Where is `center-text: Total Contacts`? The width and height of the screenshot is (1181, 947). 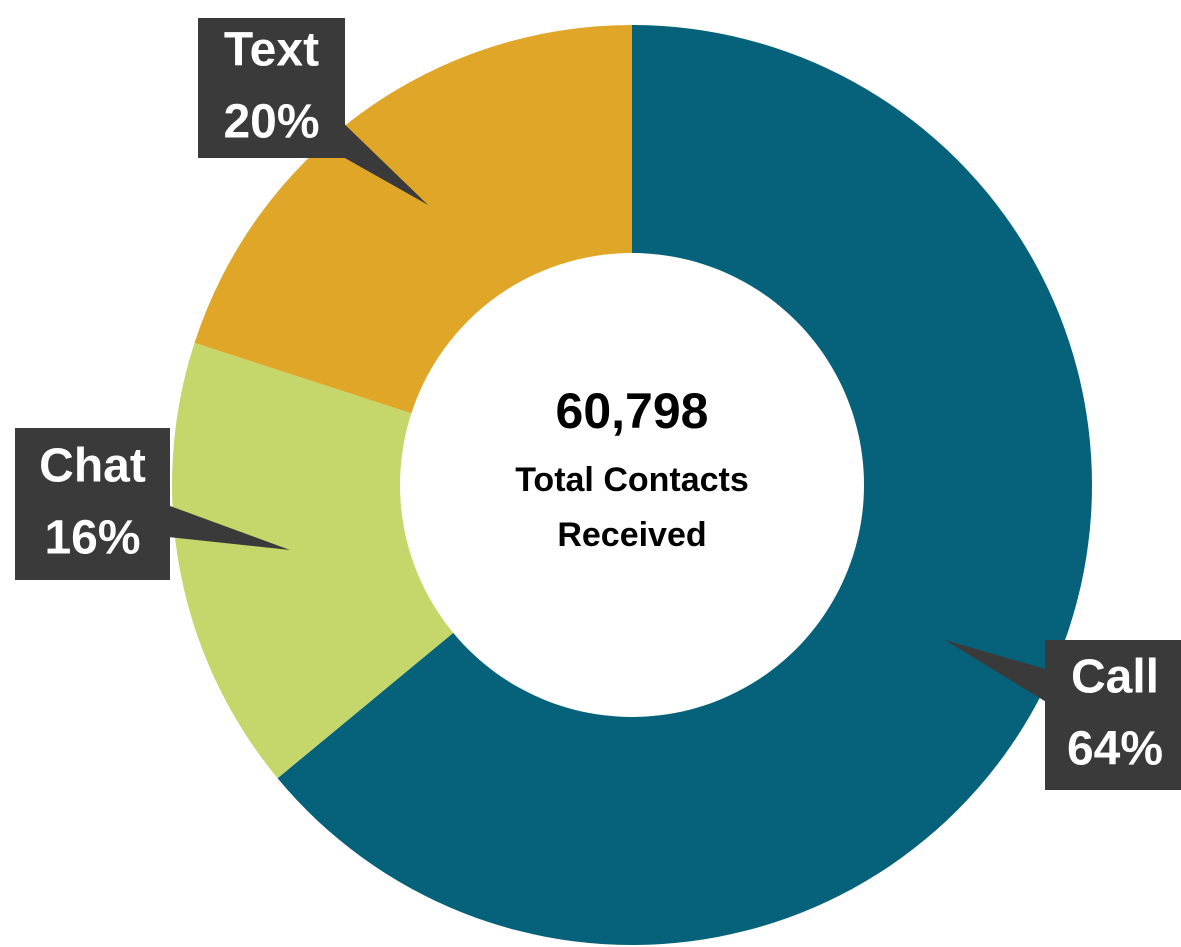 center-text: Total Contacts is located at coordinates (632, 480).